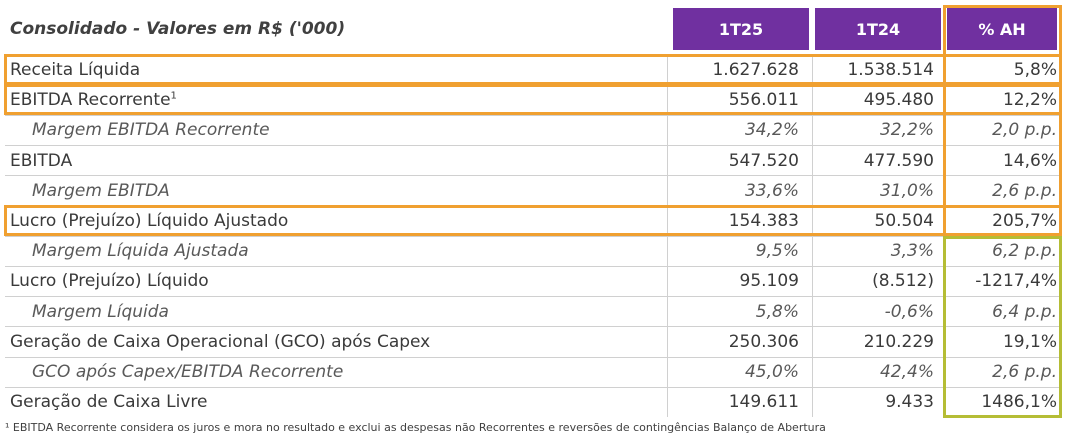 Image resolution: width=1066 pixels, height=439 pixels. What do you see at coordinates (906, 372) in the screenshot?
I see `value-1t24: 42,4%` at bounding box center [906, 372].